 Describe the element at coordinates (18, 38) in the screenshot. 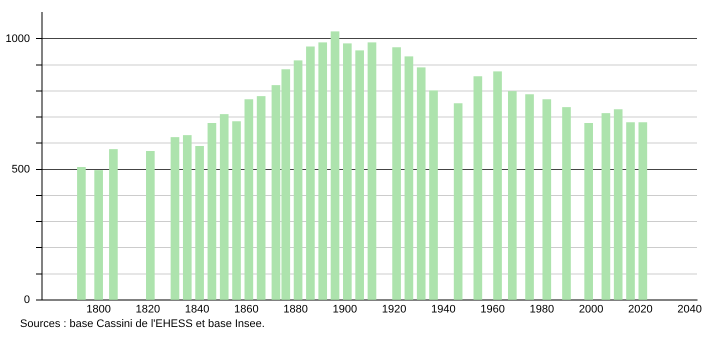

I see `y-tick-label: 1000` at that location.